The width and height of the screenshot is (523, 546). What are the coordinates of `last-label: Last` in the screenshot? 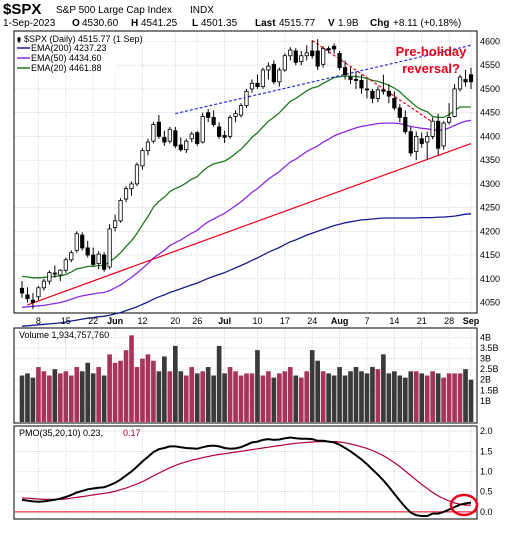 It's located at (265, 23).